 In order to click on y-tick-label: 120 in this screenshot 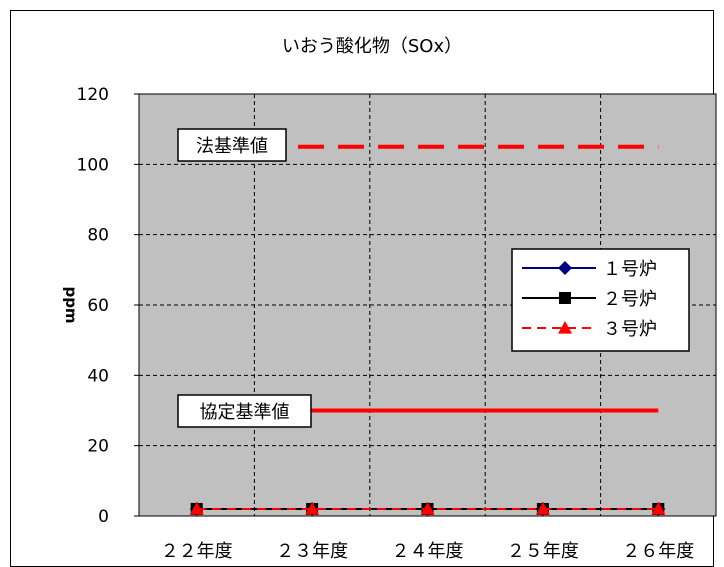, I will do `click(93, 95)`.